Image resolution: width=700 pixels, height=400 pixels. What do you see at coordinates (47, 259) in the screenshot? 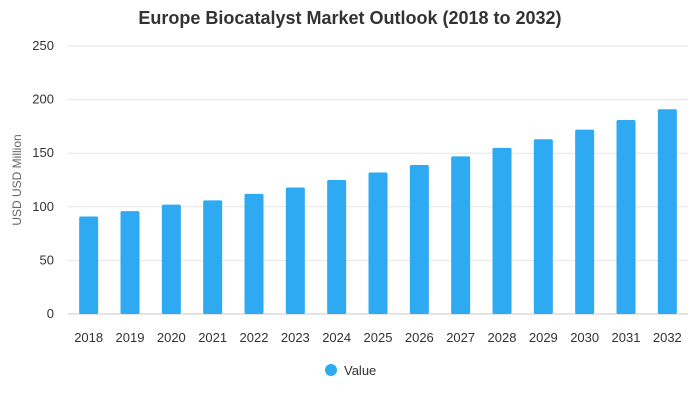
I see `y-tick-label: 50` at bounding box center [47, 259].